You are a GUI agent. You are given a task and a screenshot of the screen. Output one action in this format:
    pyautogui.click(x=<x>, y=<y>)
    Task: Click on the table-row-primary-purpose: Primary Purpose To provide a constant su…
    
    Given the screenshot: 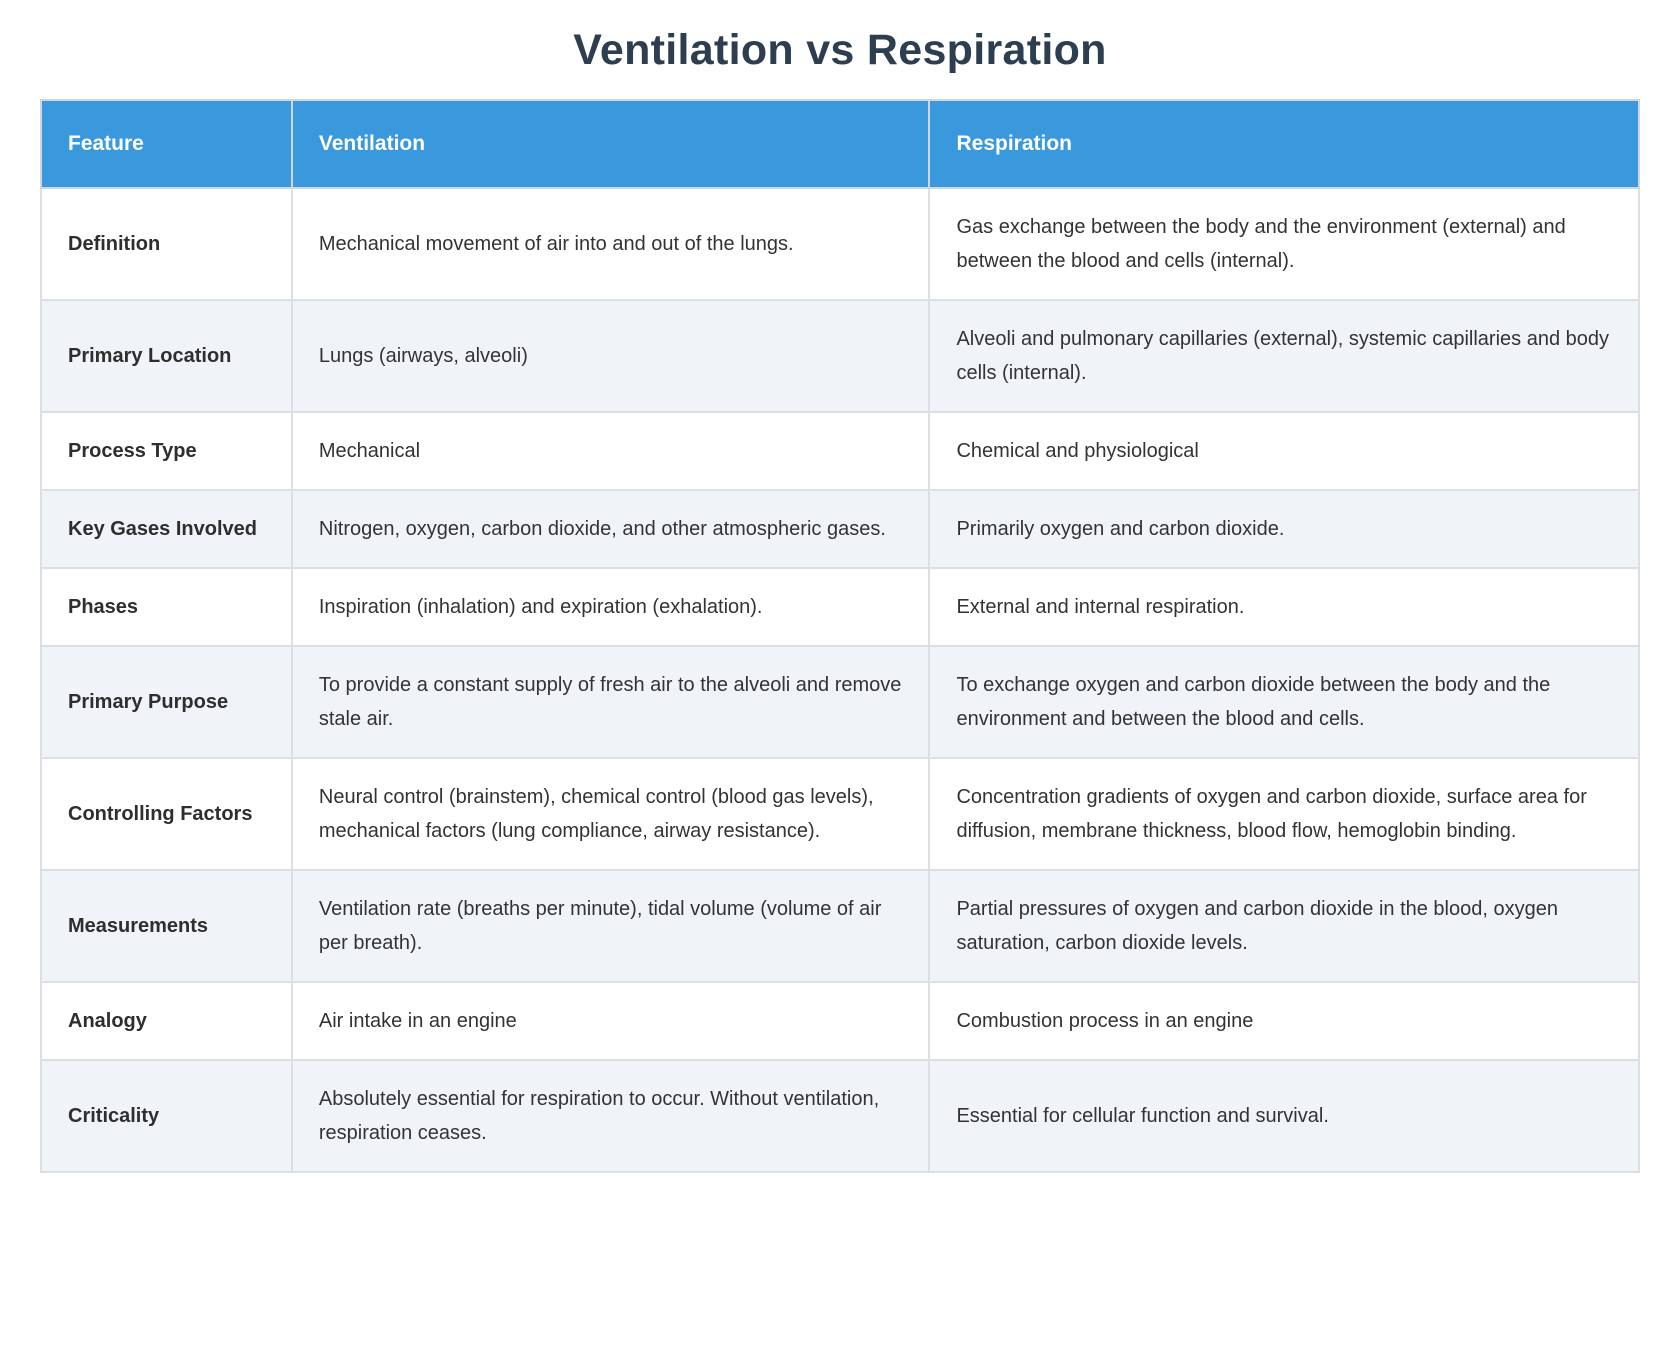 What is the action you would take?
    pyautogui.click(x=840, y=701)
    